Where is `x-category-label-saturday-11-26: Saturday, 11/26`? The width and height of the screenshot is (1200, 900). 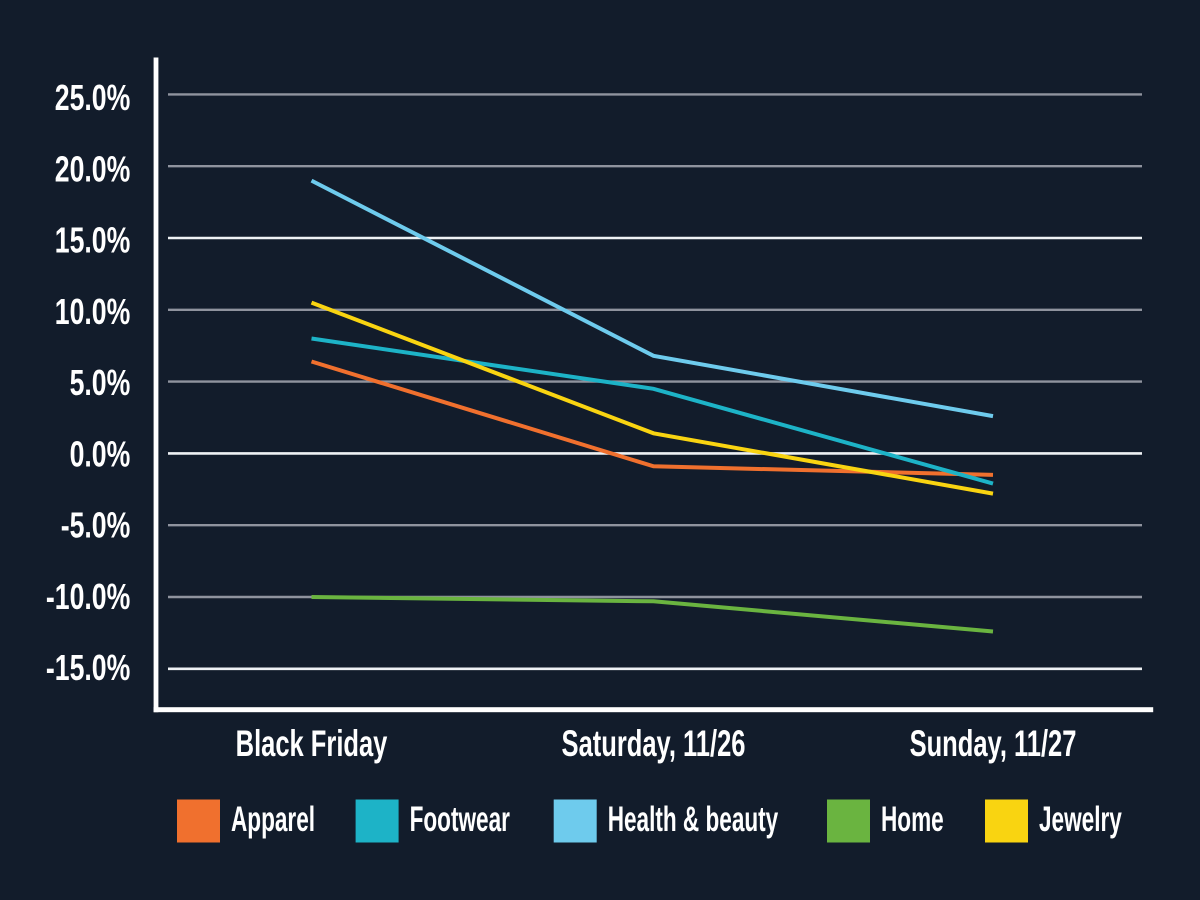
x-category-label-saturday-11-26: Saturday, 11/26 is located at coordinates (654, 743).